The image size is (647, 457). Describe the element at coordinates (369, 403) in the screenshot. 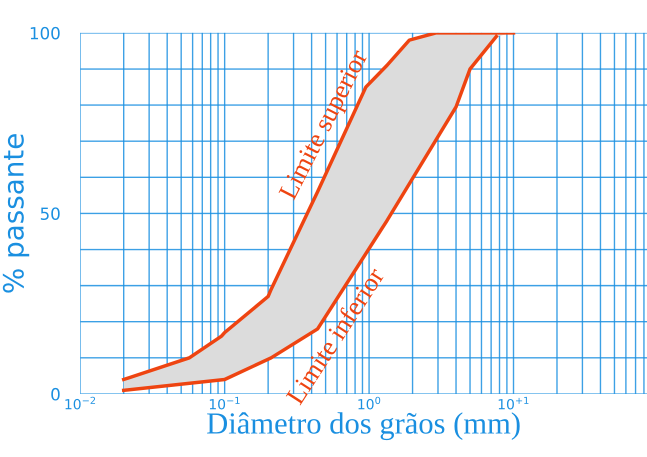

I see `x-tick-label: 10$^{0}$` at that location.